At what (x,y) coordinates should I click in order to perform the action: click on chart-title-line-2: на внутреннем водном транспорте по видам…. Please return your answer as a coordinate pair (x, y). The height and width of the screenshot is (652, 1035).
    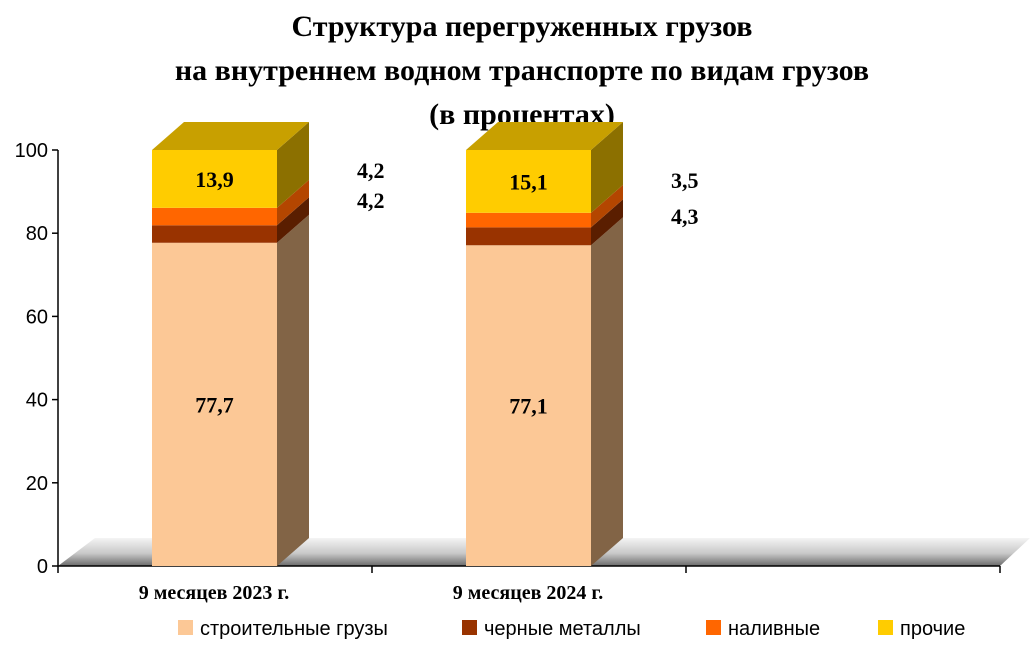
    Looking at the image, I should click on (522, 70).